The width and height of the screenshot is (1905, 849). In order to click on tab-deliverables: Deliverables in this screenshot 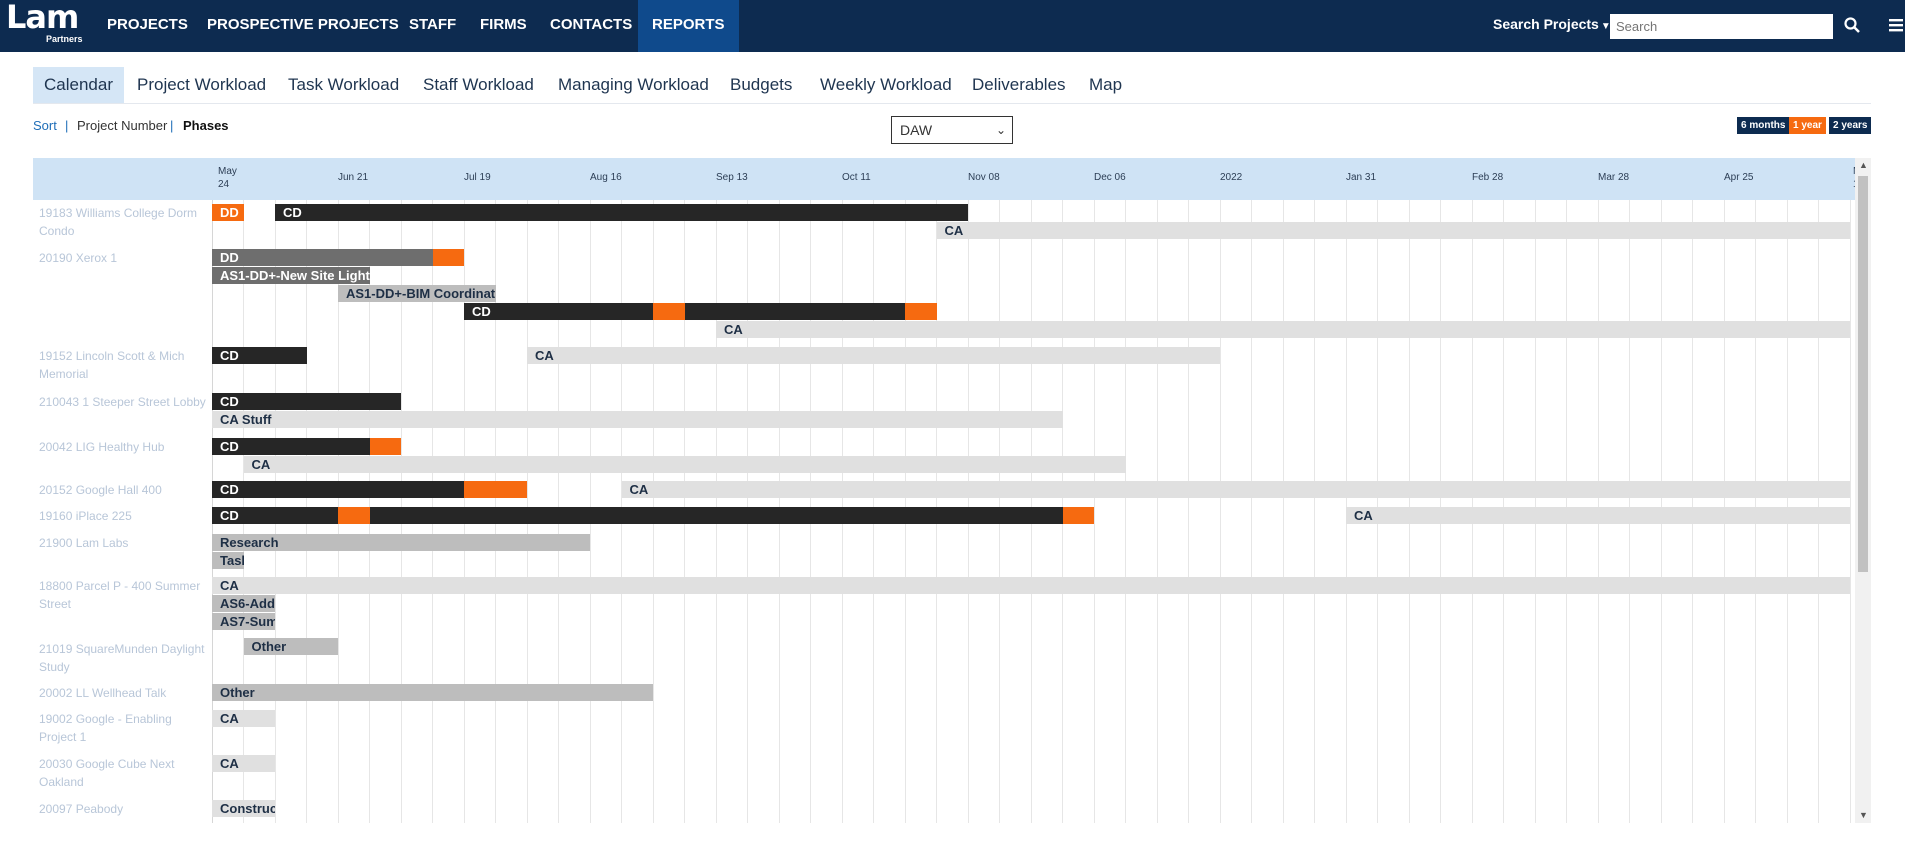, I will do `click(1019, 84)`.